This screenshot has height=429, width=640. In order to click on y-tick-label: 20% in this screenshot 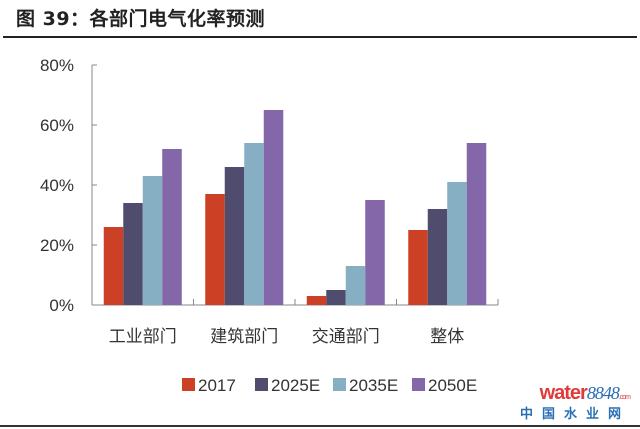, I will do `click(57, 245)`.